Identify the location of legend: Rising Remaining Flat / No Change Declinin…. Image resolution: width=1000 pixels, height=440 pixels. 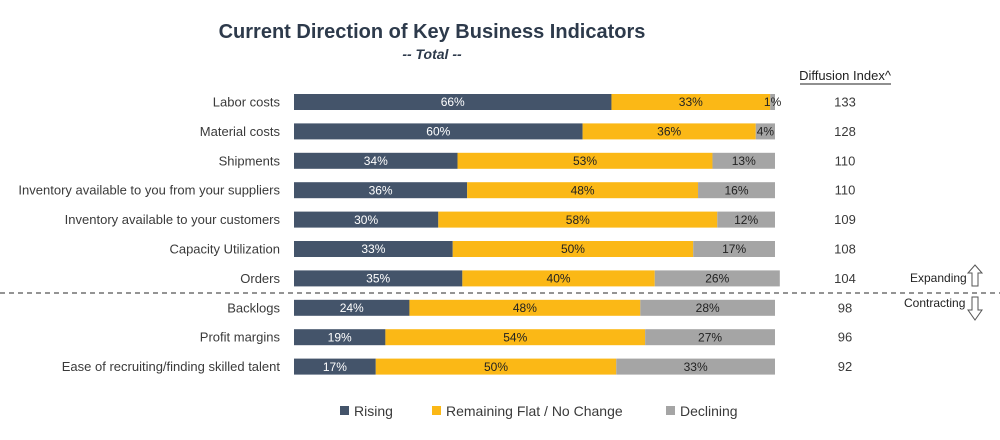
(539, 411).